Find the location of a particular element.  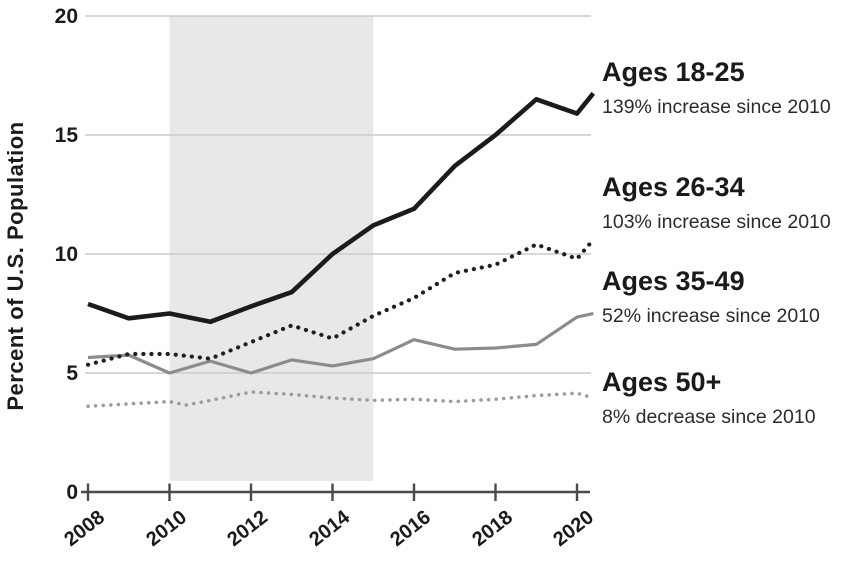

legend-entry-ages-35-49: Ages 35-49 52% increase since 2010 is located at coordinates (725, 296).